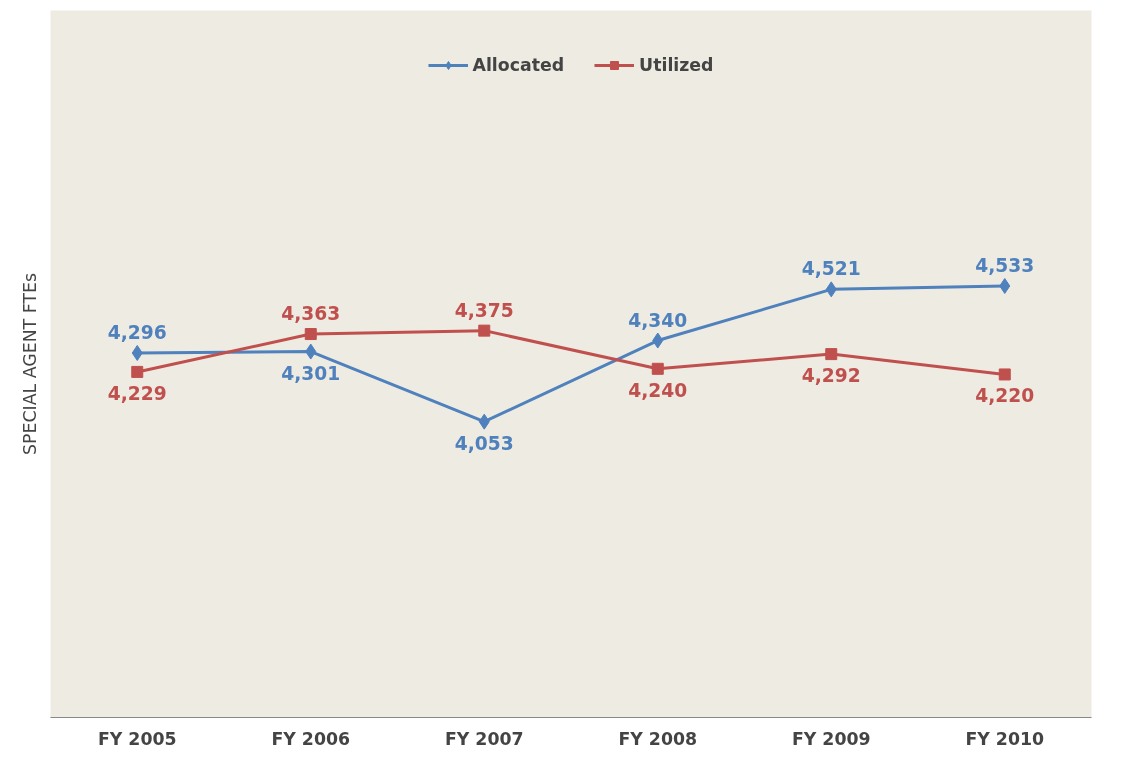  I want to click on data-label: 4,292, so click(831, 376).